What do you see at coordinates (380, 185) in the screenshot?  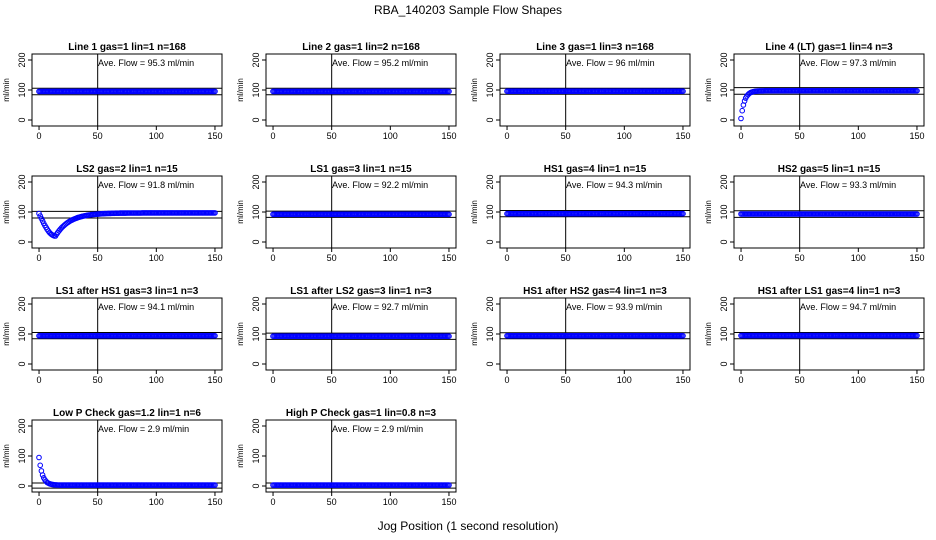 I see `average-flow-annotation: Ave. Flow = 92.2 ml/min` at bounding box center [380, 185].